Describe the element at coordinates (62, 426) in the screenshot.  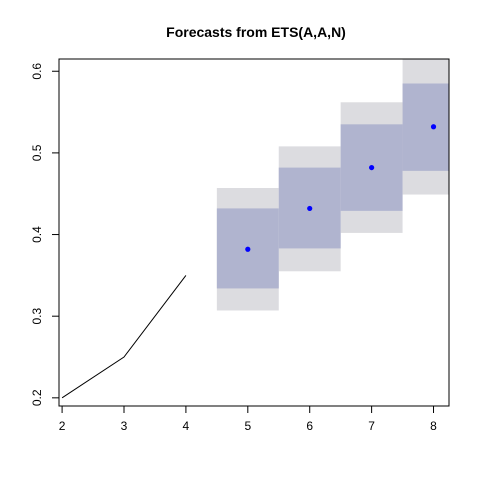
I see `x-tick-label: 2` at that location.